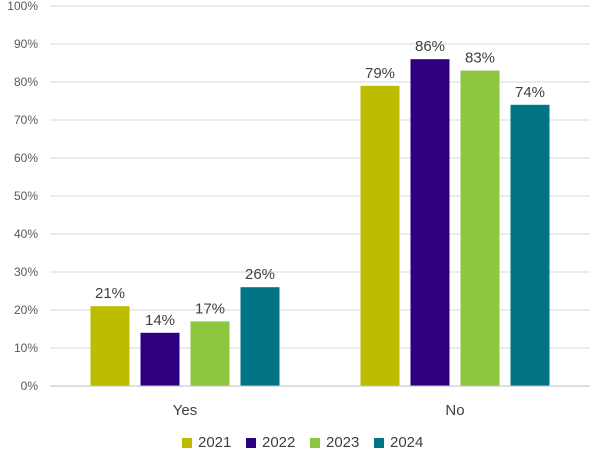 The width and height of the screenshot is (600, 456). I want to click on category-labels: Yes No, so click(319, 410).